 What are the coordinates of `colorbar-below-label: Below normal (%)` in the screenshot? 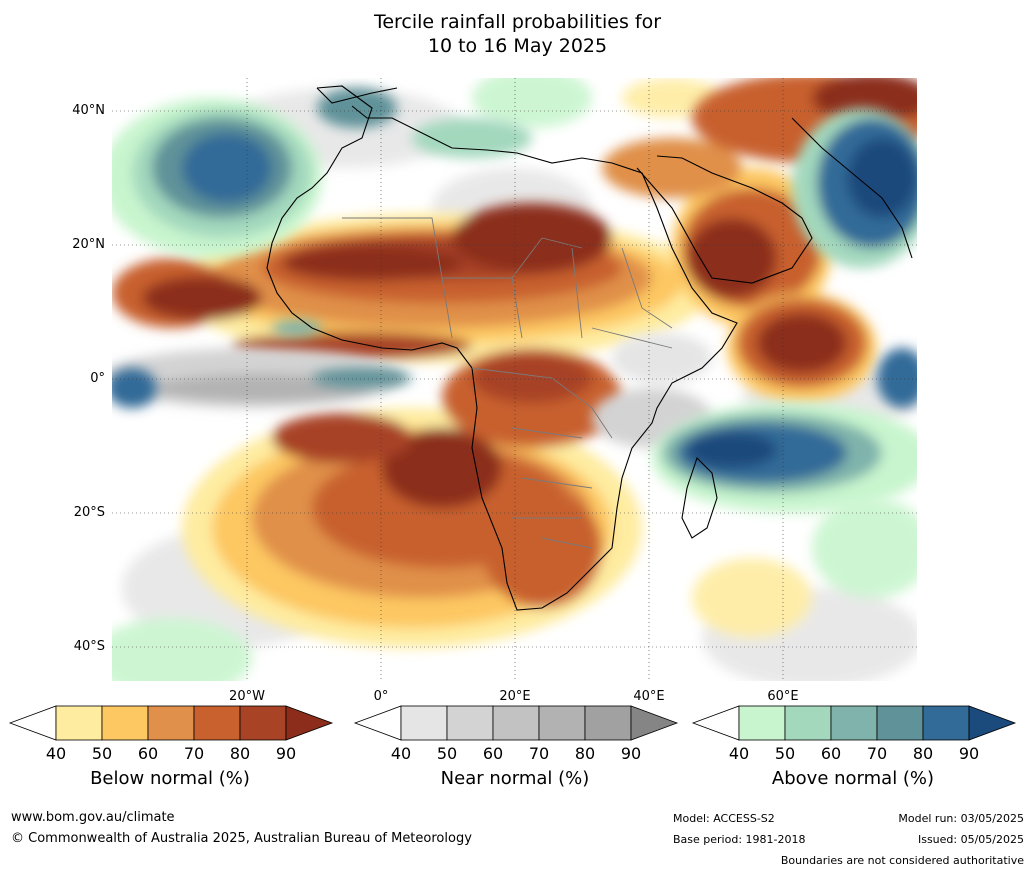 It's located at (170, 778).